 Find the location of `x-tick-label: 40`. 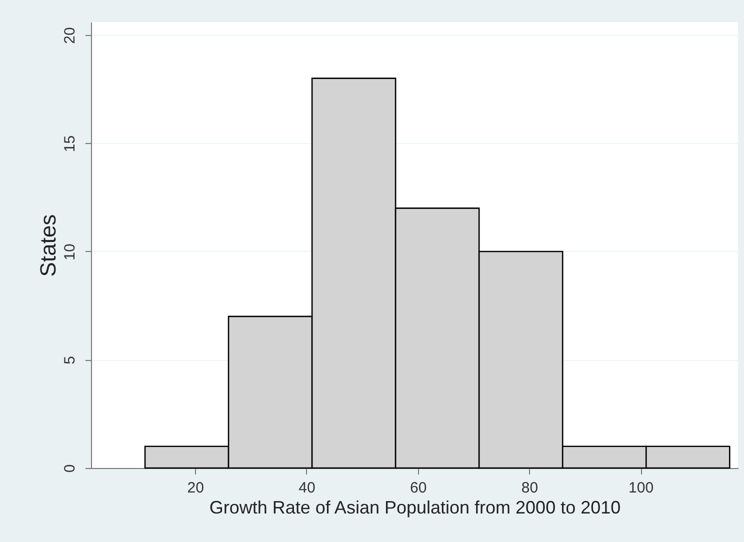

x-tick-label: 40 is located at coordinates (307, 488).